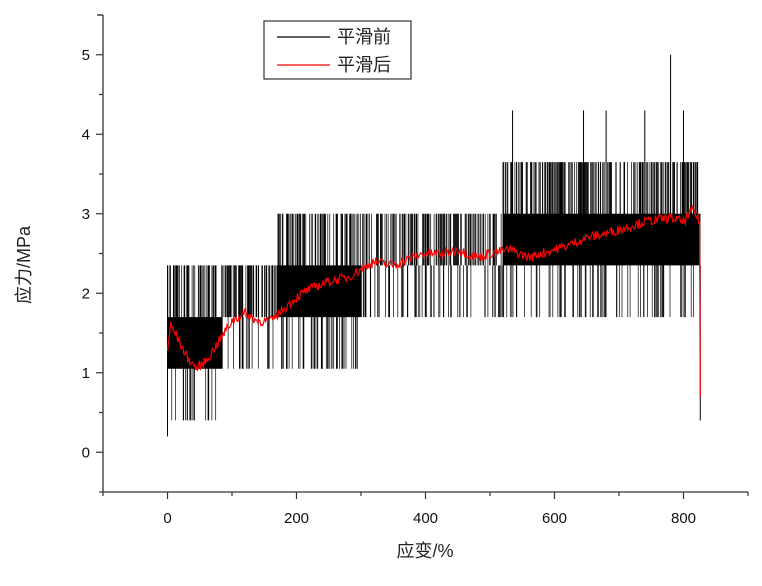 Image resolution: width=762 pixels, height=586 pixels. What do you see at coordinates (86, 452) in the screenshot?
I see `y-tick-label: 0` at bounding box center [86, 452].